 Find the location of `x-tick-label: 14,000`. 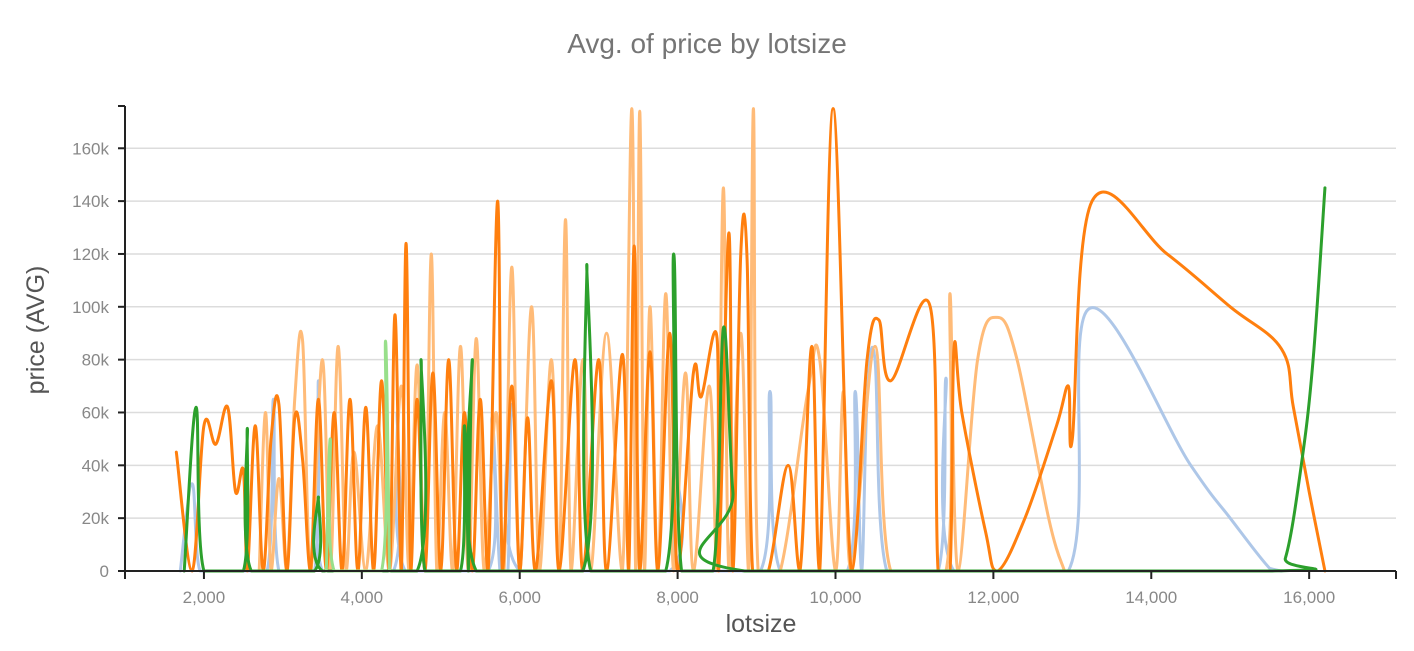

x-tick-label: 14,000 is located at coordinates (1151, 597).